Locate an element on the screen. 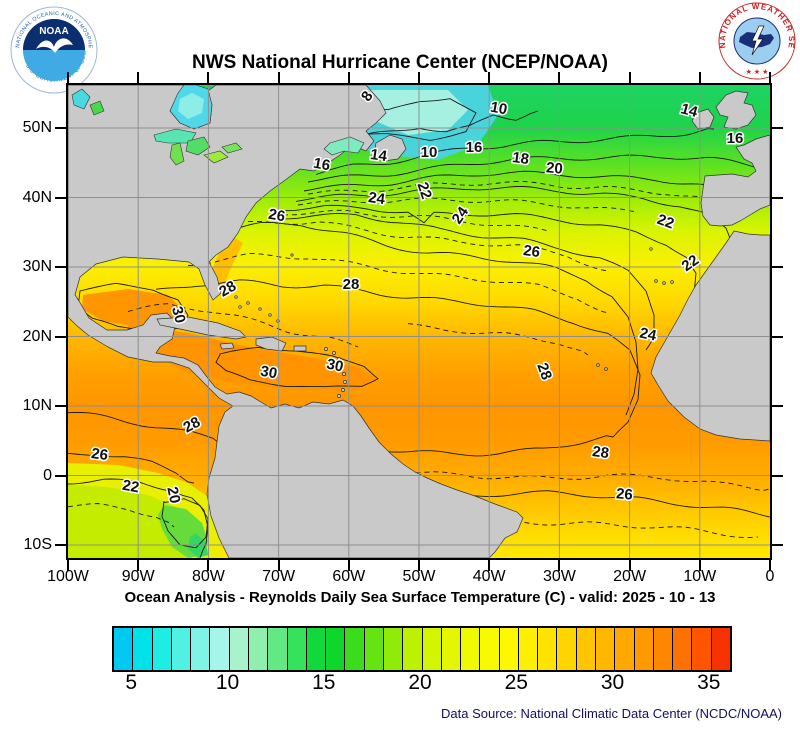 This screenshot has height=737, width=800. island-madeira is located at coordinates (651, 249).